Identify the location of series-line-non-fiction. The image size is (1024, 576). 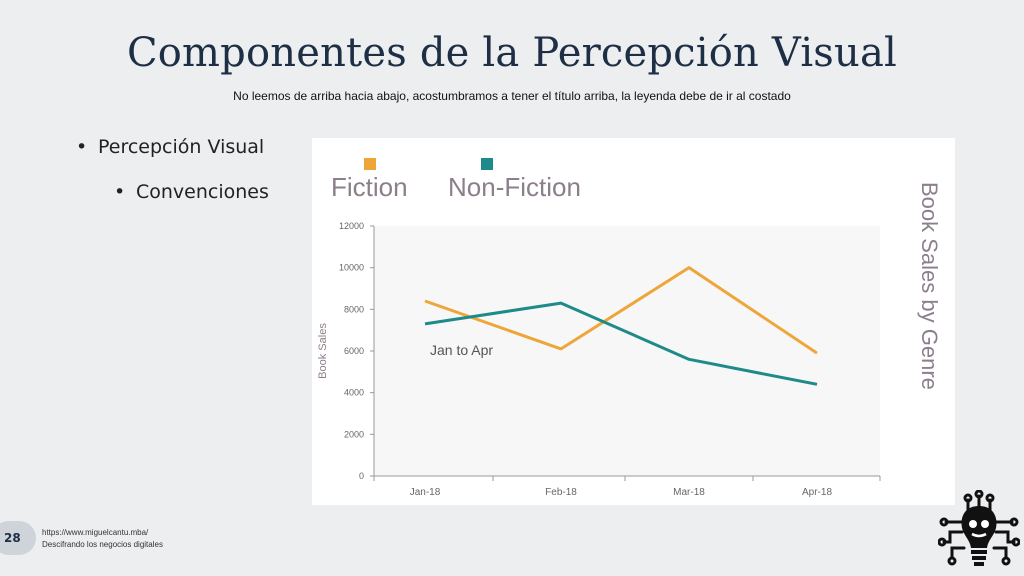
(621, 343).